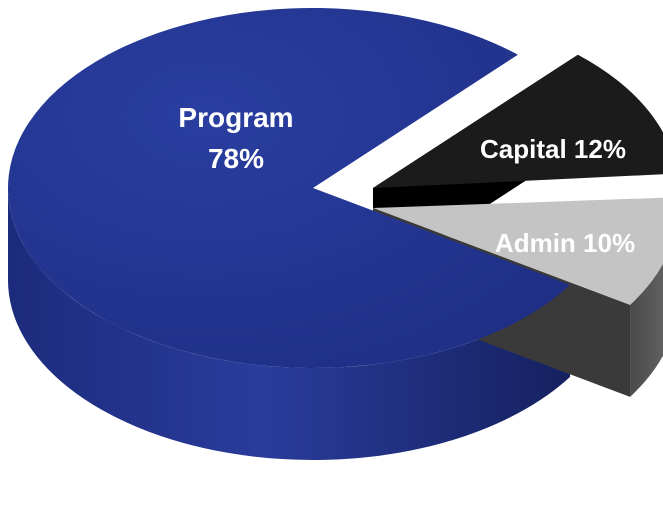 This screenshot has width=663, height=513. I want to click on slice-side-band-admin, so click(646, 330).